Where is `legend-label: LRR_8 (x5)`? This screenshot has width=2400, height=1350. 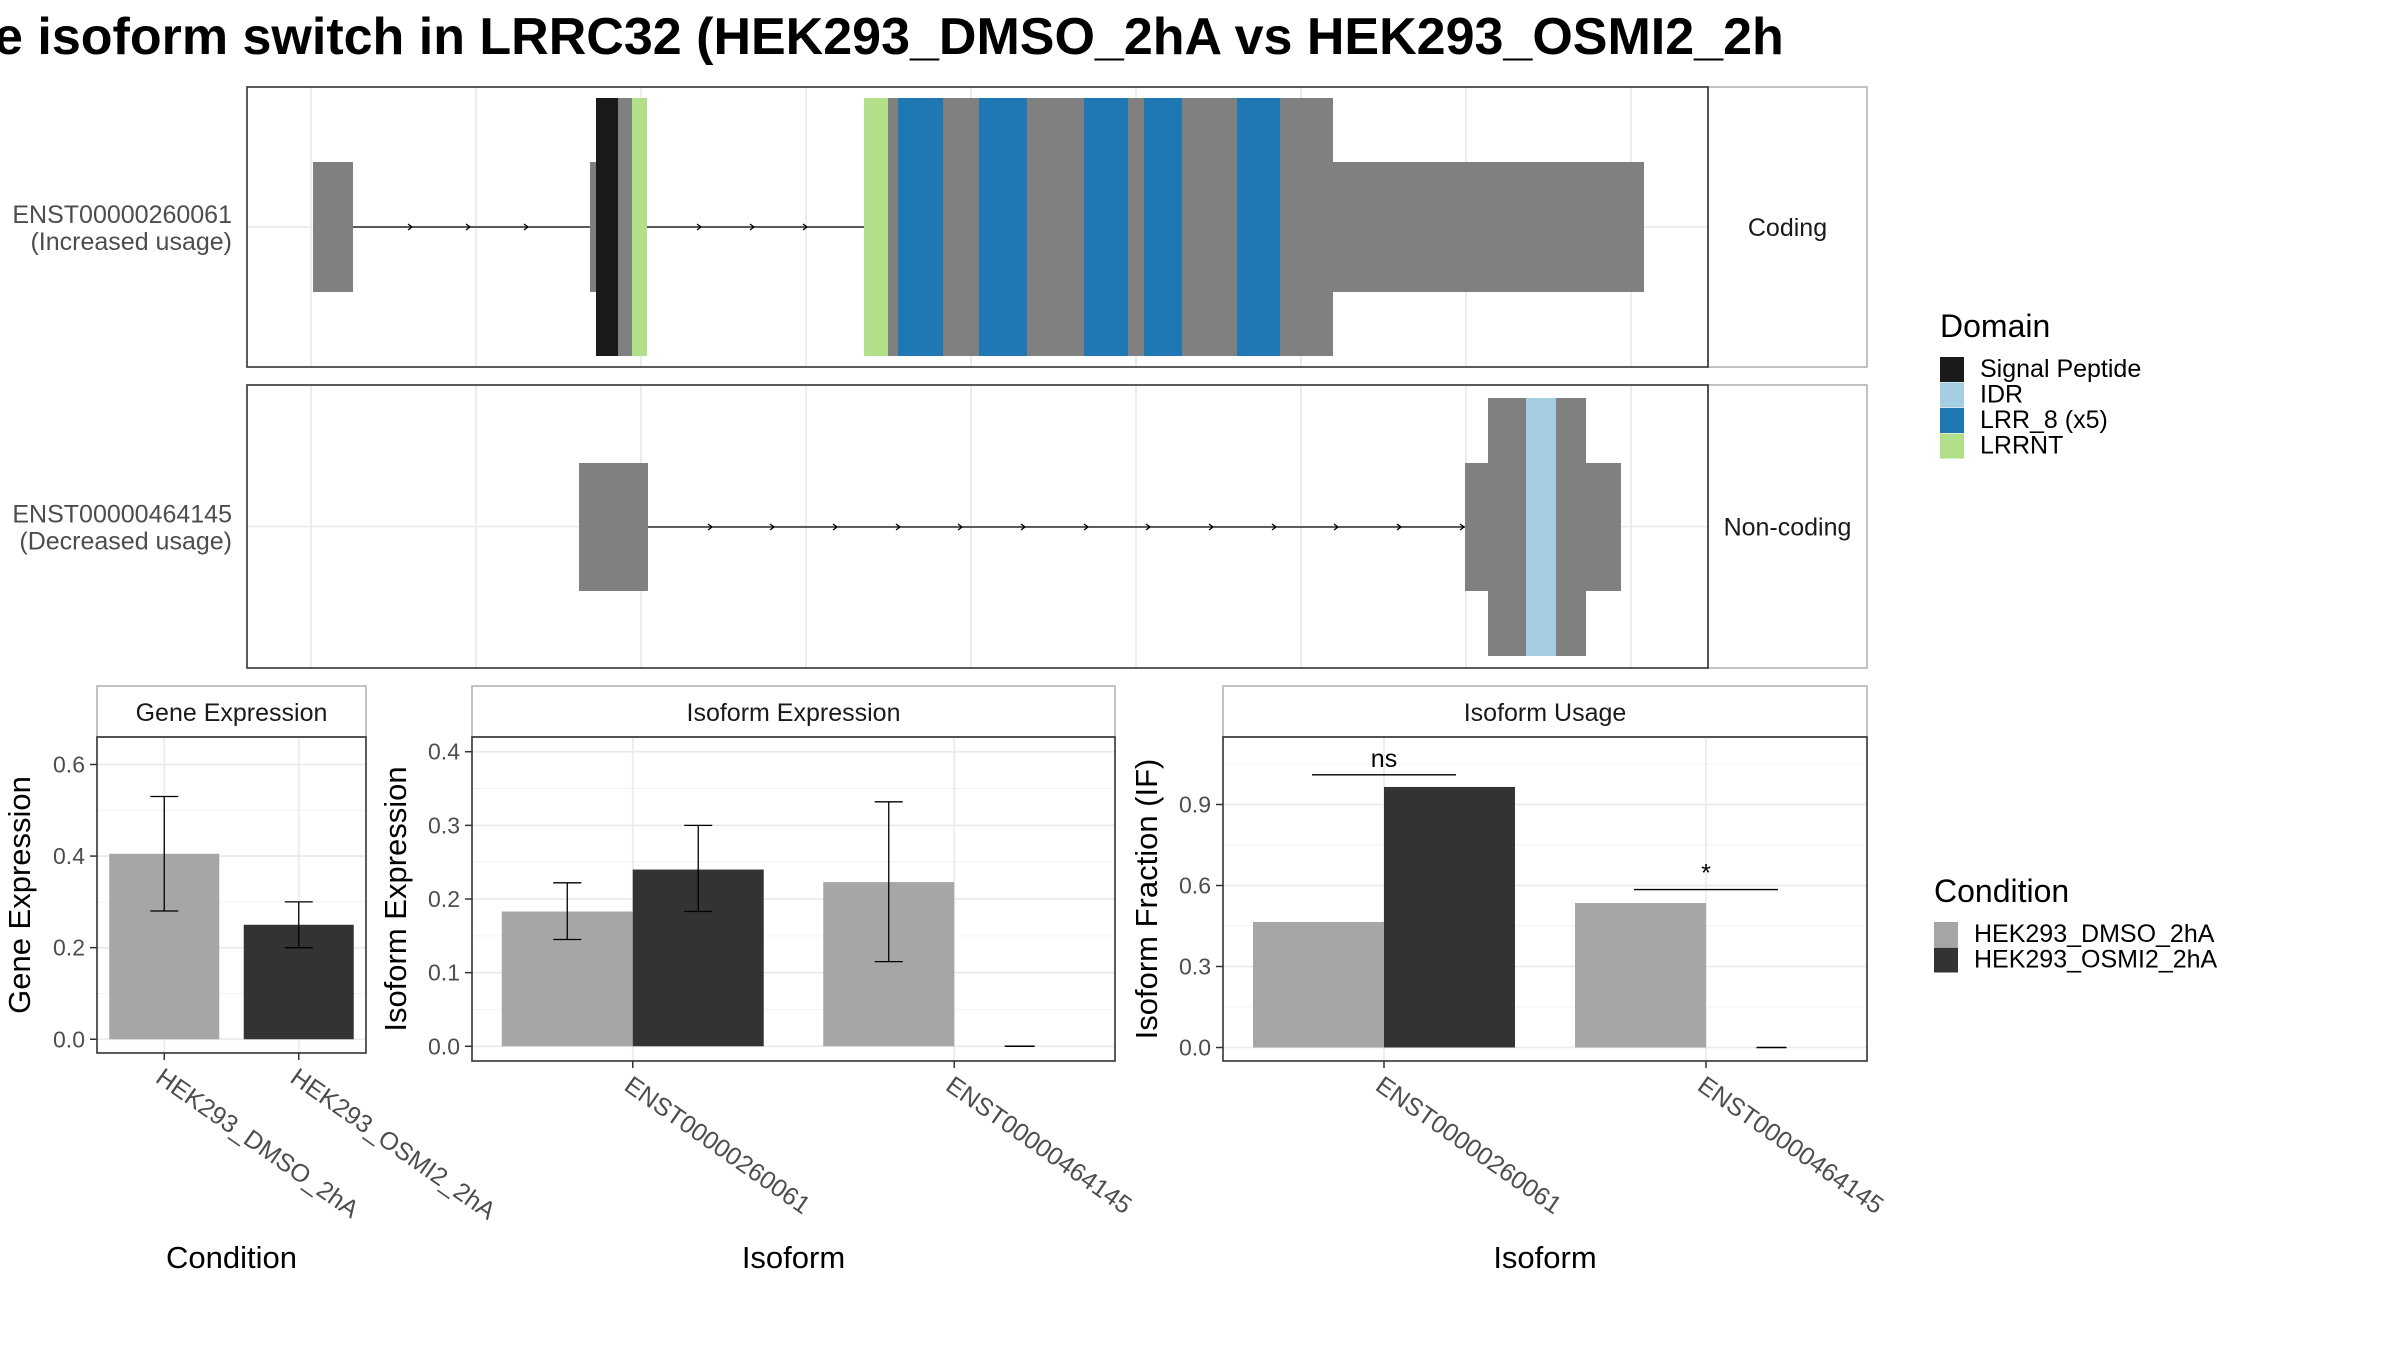 legend-label: LRR_8 (x5) is located at coordinates (2044, 420).